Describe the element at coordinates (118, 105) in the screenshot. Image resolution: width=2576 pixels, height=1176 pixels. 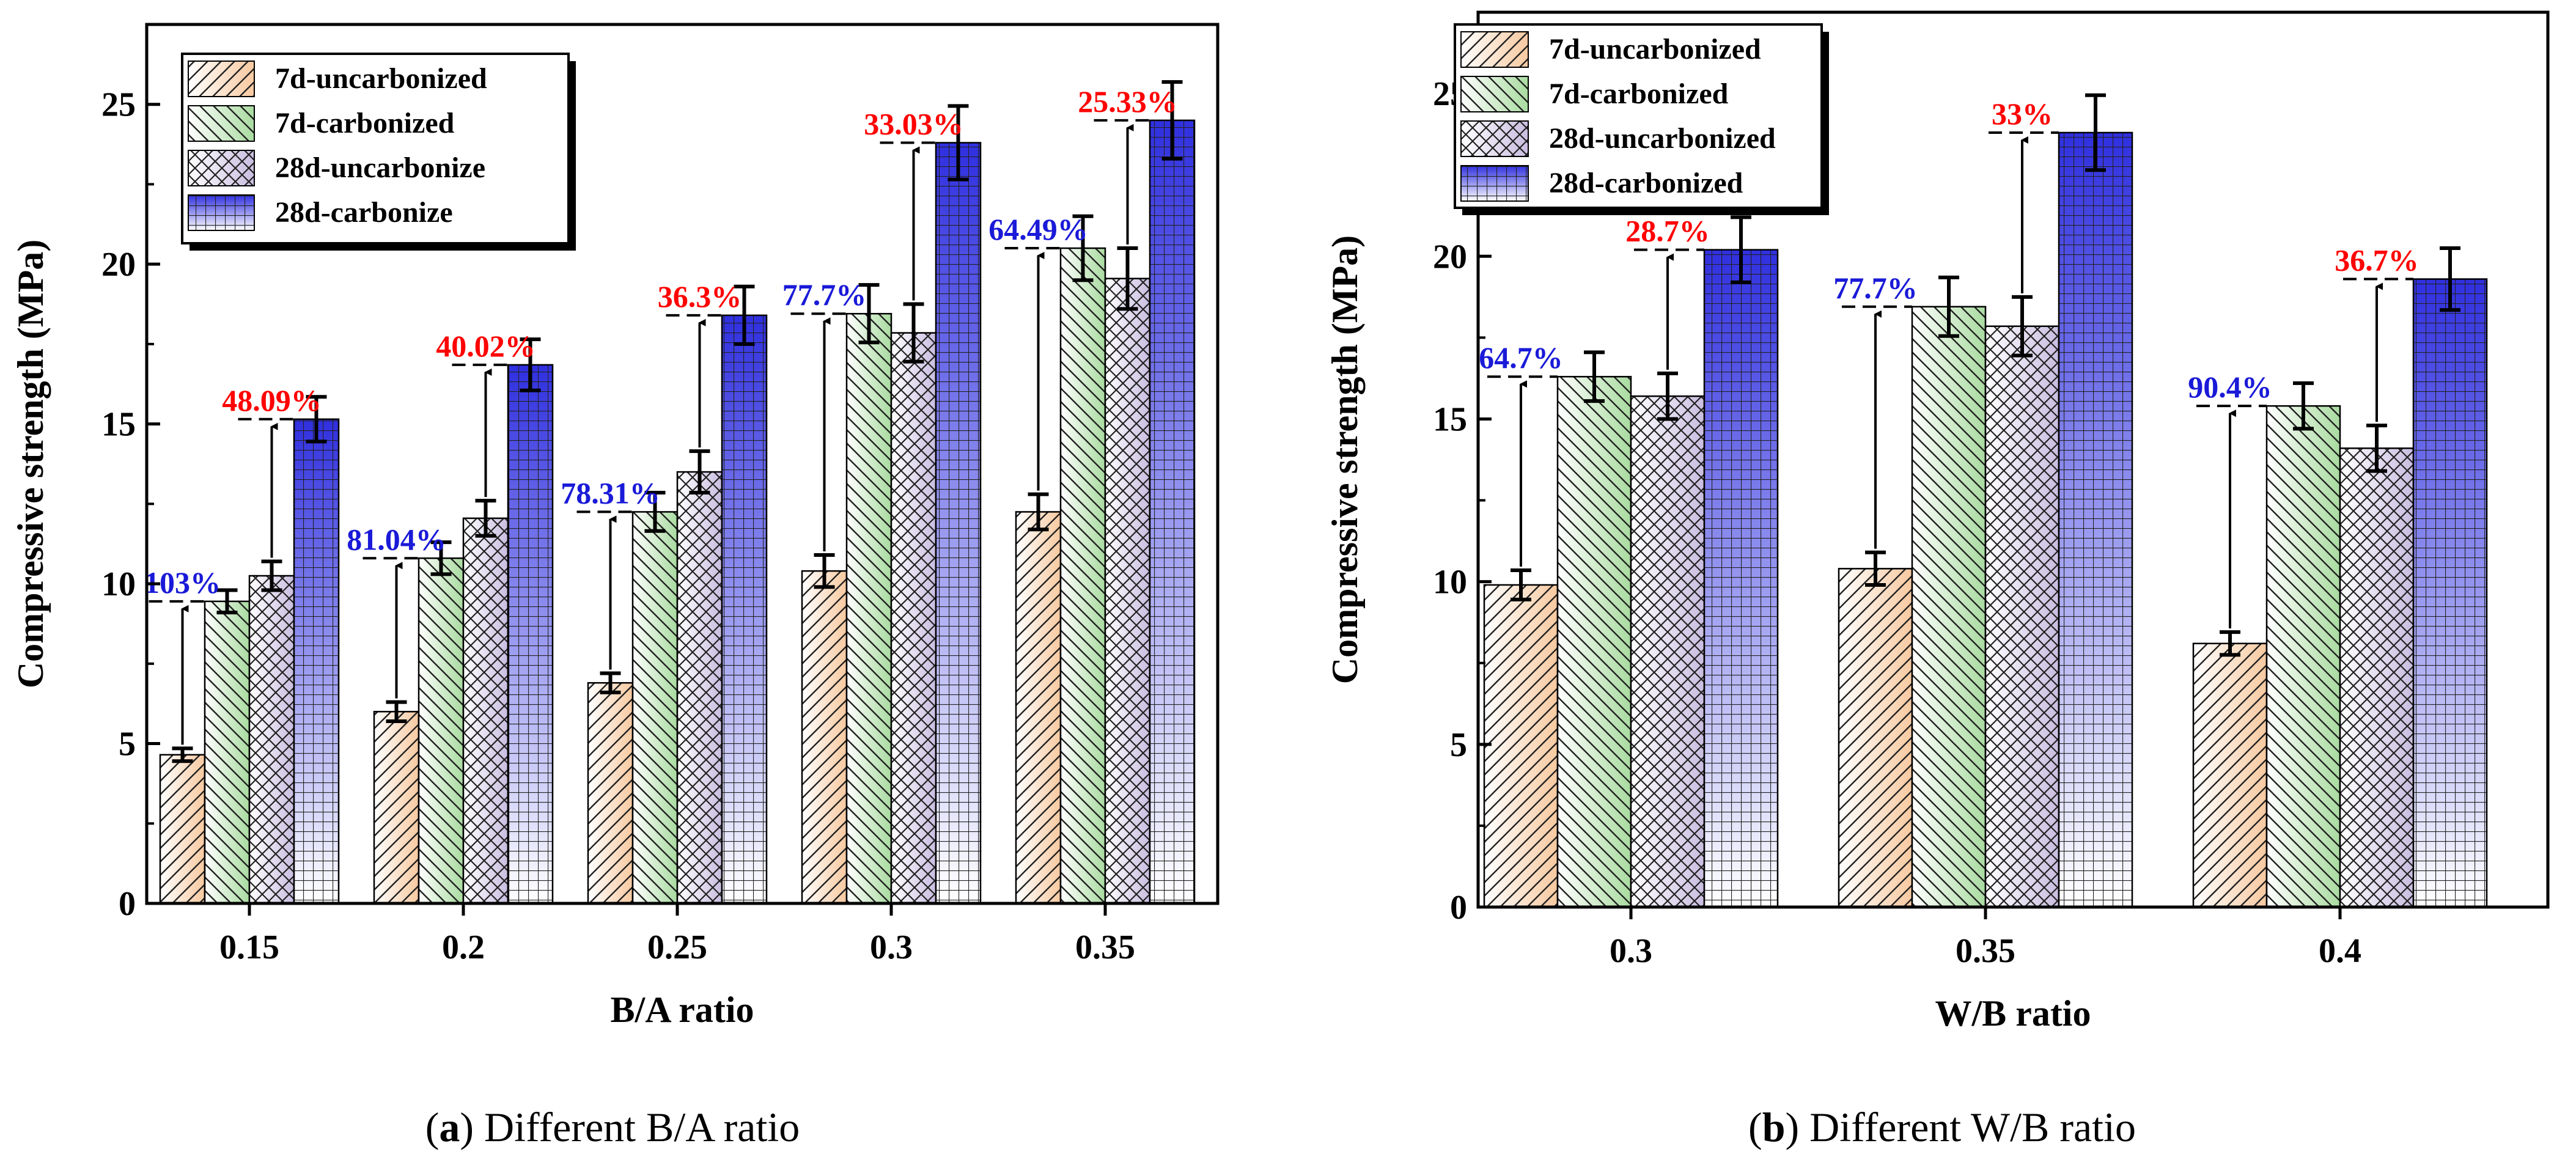
I see `a-ytick-label: 25` at that location.